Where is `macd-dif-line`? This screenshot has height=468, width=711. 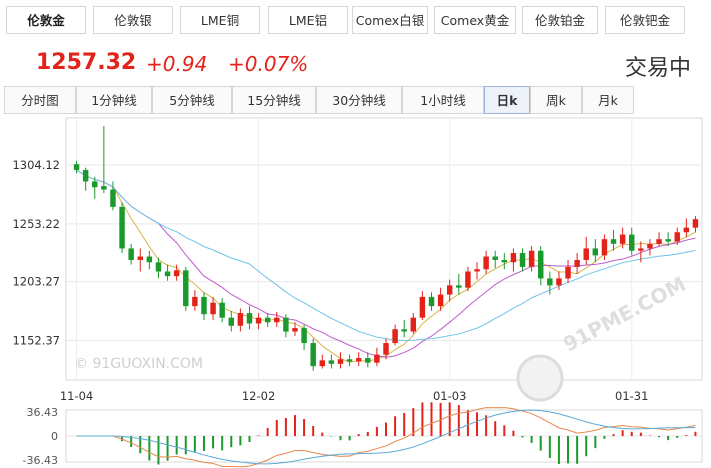
macd-dif-line is located at coordinates (386, 437).